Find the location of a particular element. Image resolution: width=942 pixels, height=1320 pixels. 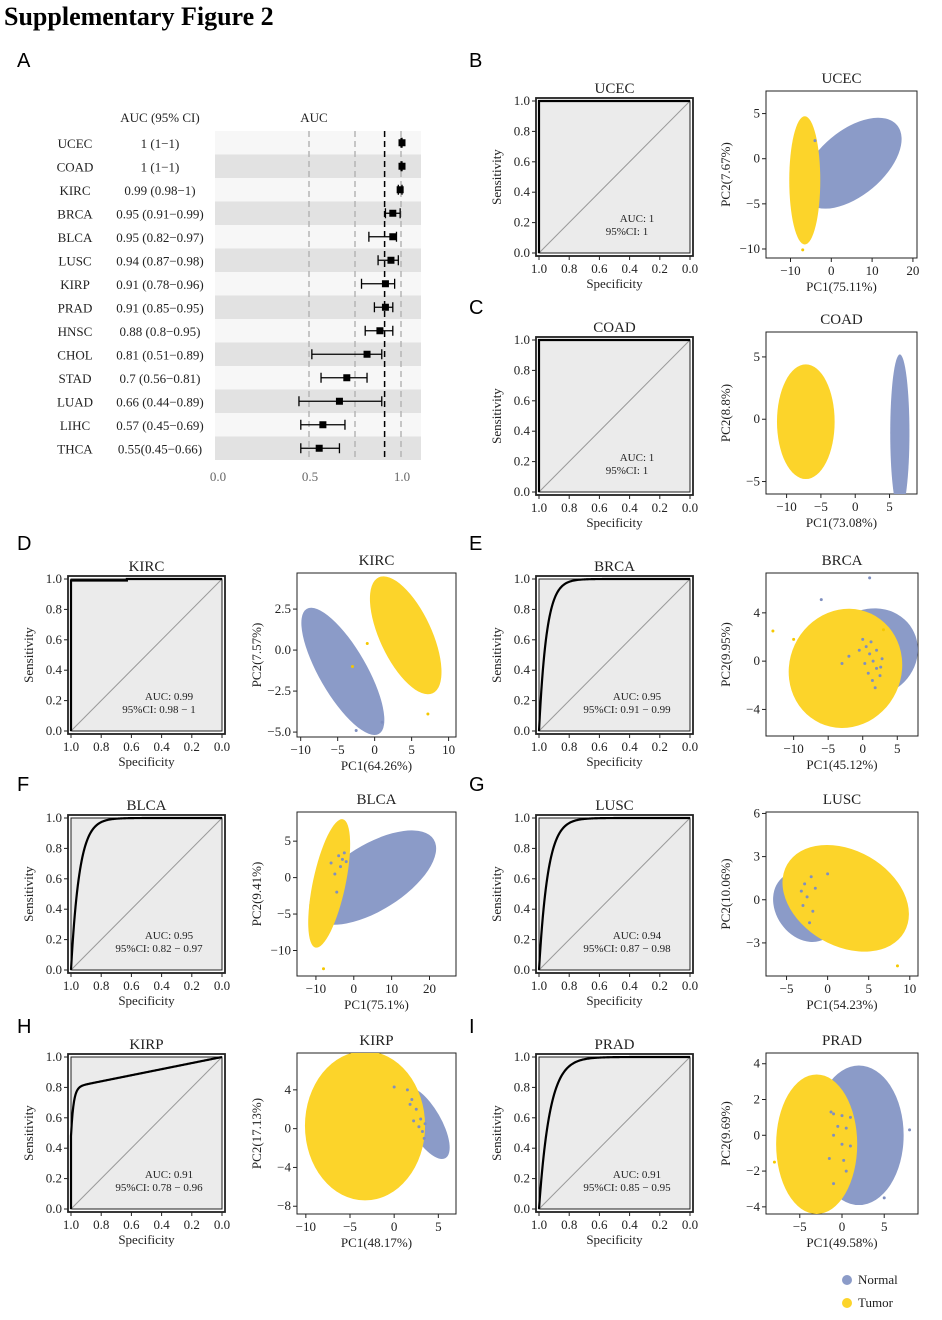

forest-cancer-label: CHOL is located at coordinates (74, 354).